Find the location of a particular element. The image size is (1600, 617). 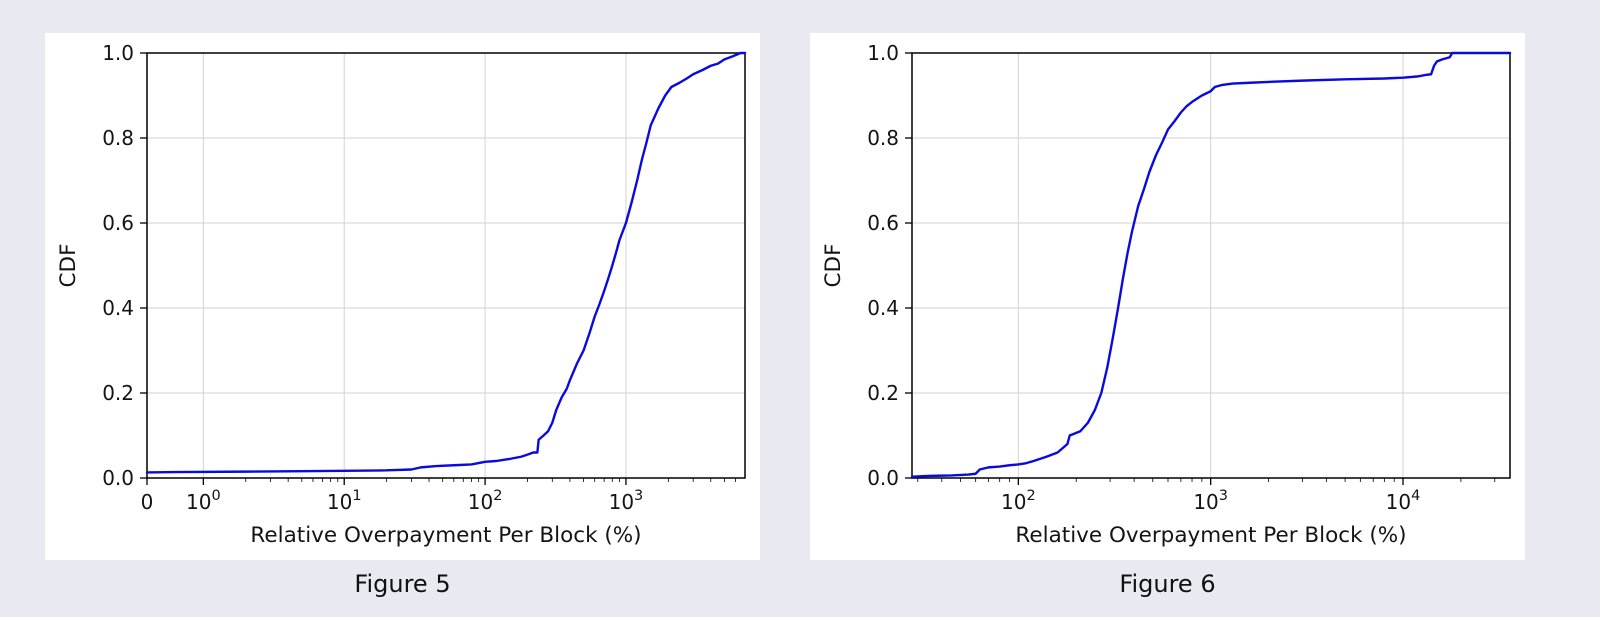

svg-text: 10¹ is located at coordinates (344, 501).